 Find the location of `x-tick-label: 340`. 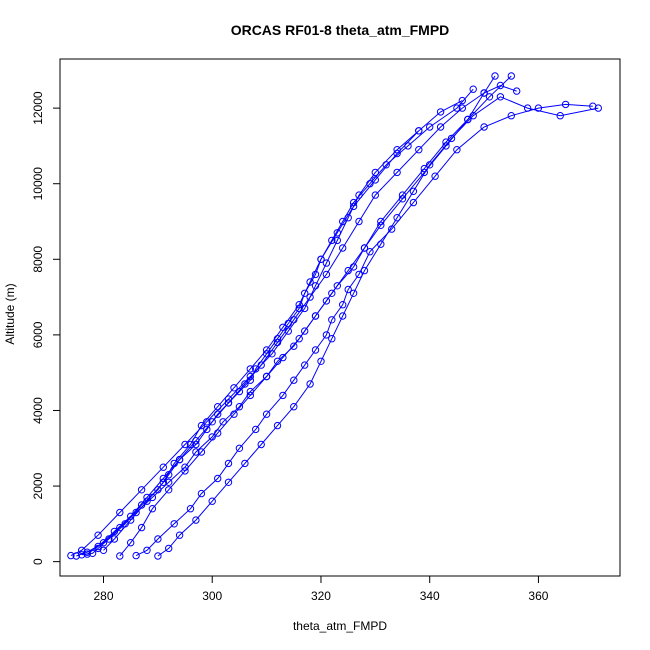

x-tick-label: 340 is located at coordinates (430, 596).